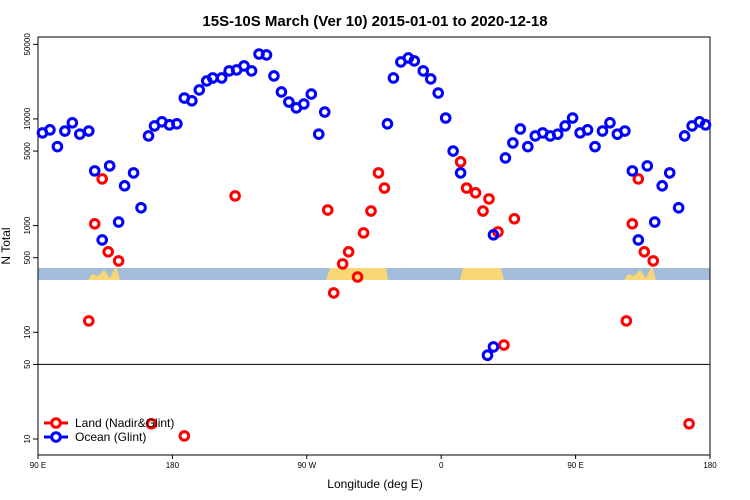 Image resolution: width=750 pixels, height=500 pixels. Describe the element at coordinates (27, 151) in the screenshot. I see `y-tick-label: 5000` at that location.